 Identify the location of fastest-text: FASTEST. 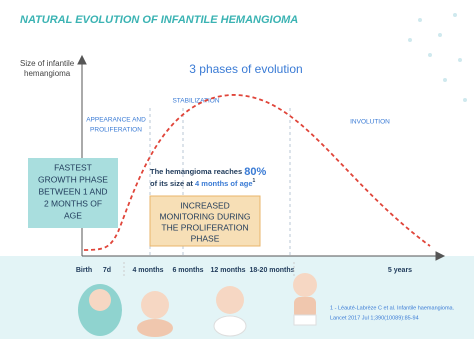
(73, 167).